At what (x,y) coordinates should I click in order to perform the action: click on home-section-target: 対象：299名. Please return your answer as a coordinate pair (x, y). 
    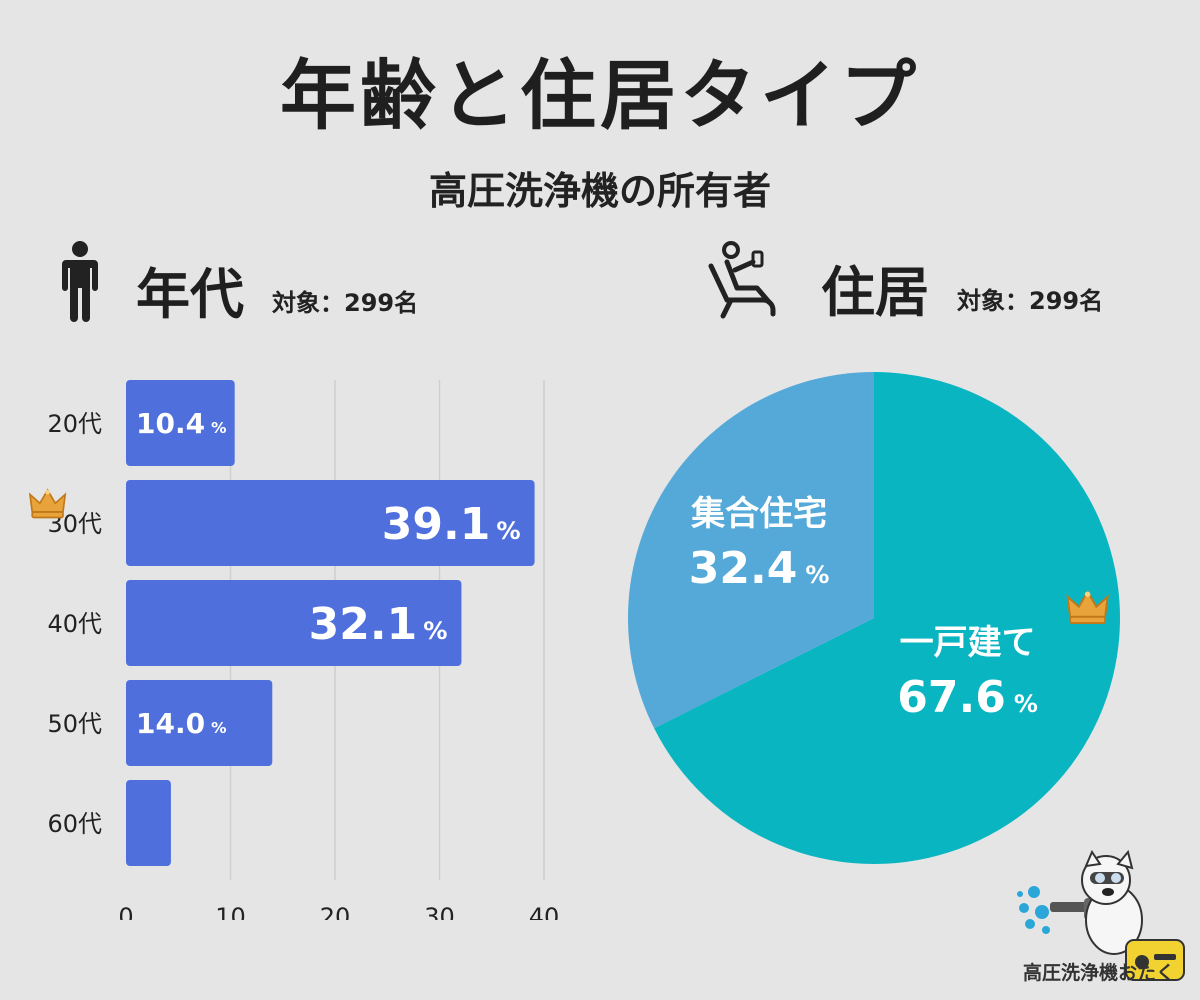
    Looking at the image, I should click on (1030, 301).